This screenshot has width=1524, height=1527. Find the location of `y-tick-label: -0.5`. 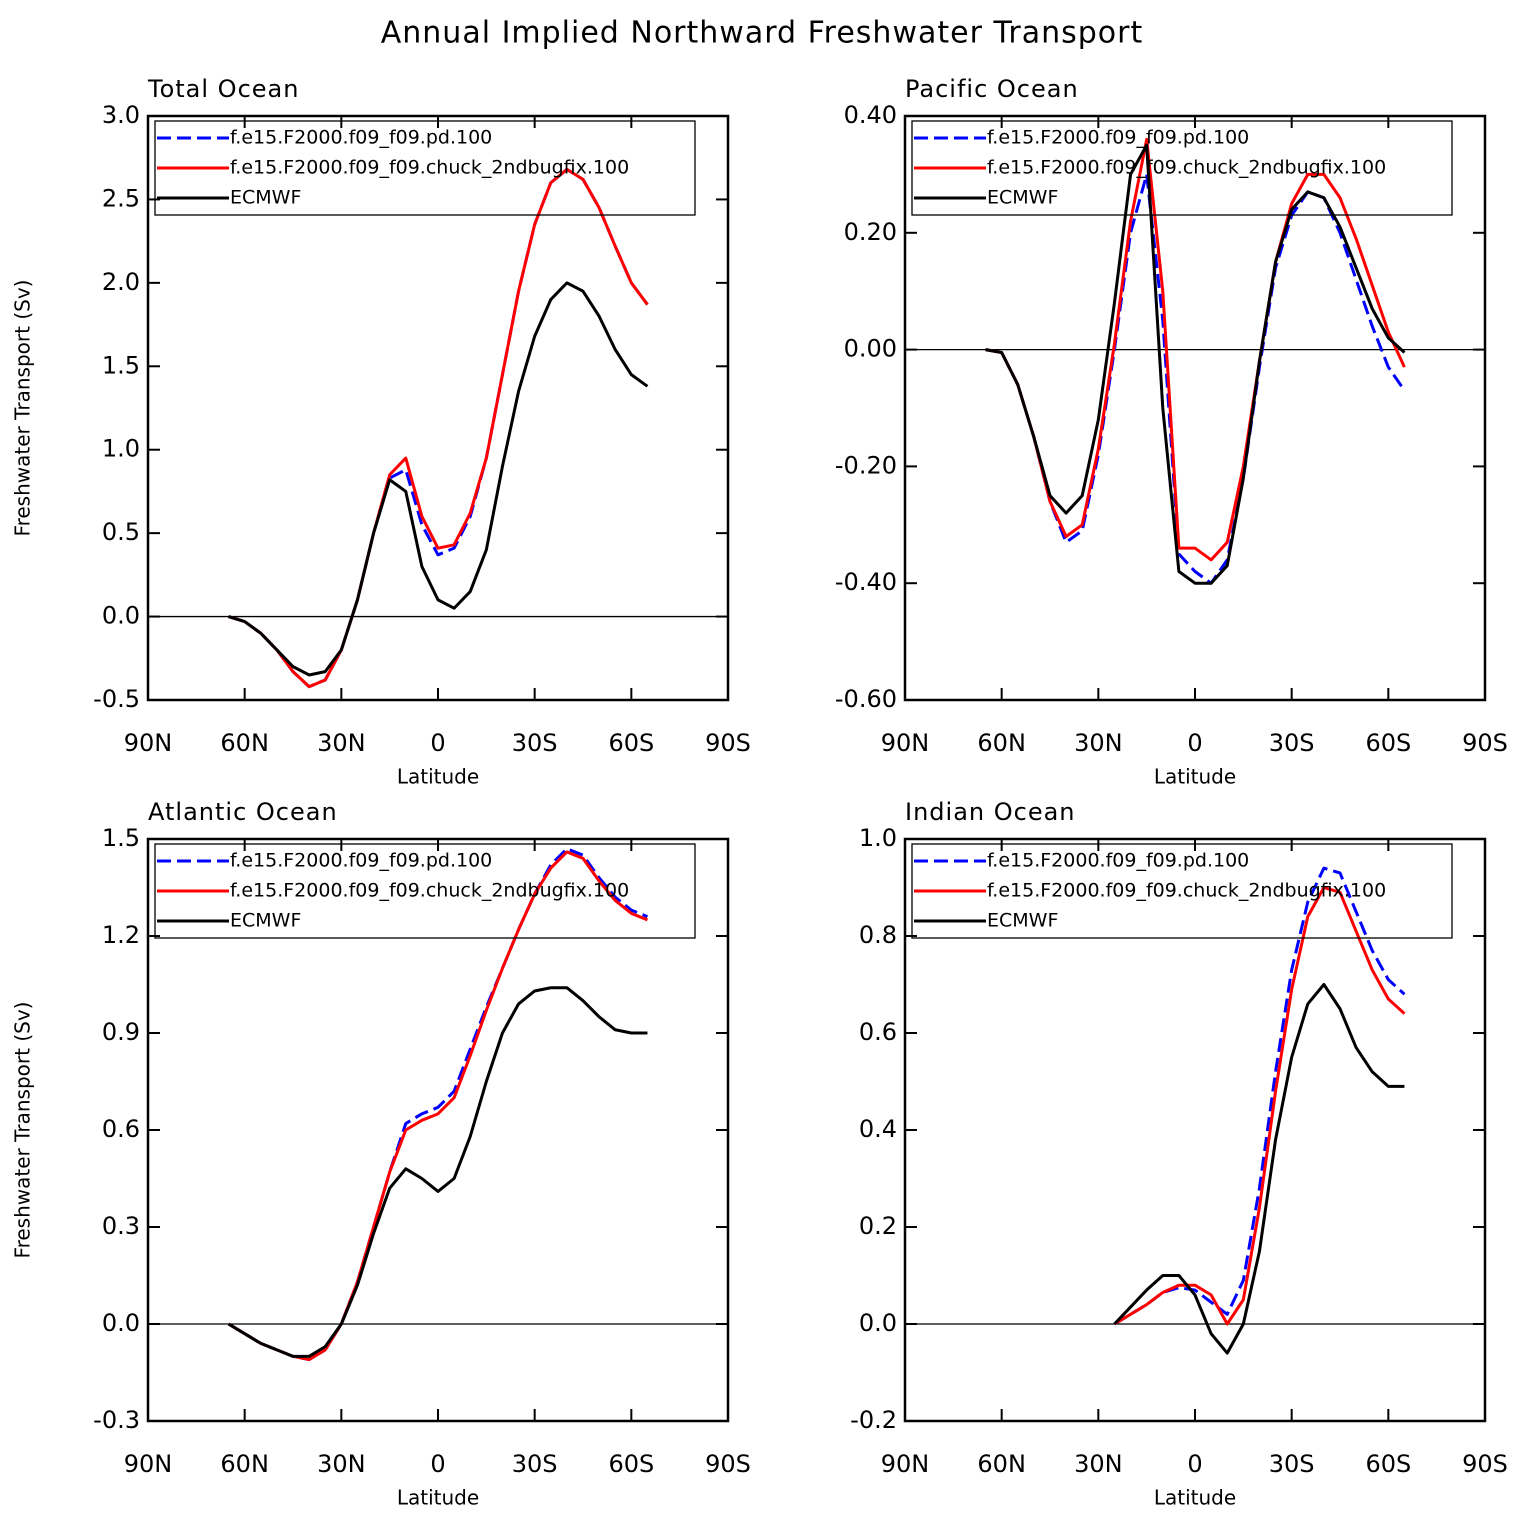

y-tick-label: -0.5 is located at coordinates (116, 699).